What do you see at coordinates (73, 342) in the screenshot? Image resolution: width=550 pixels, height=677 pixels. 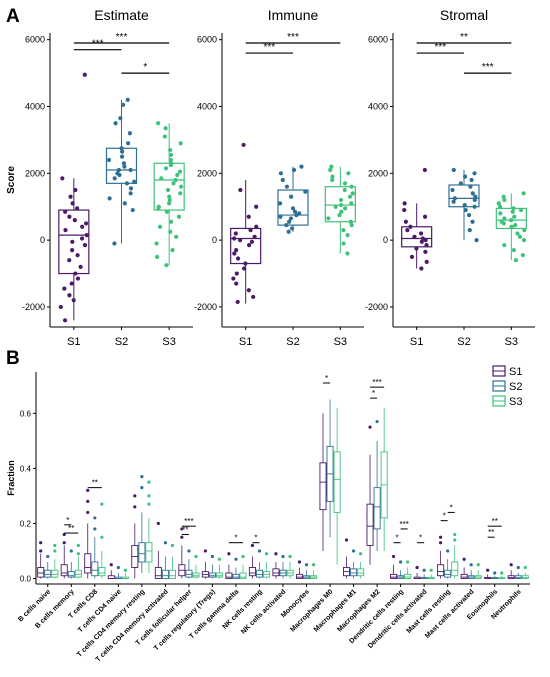 I see `x-tick-label: S1` at bounding box center [73, 342].